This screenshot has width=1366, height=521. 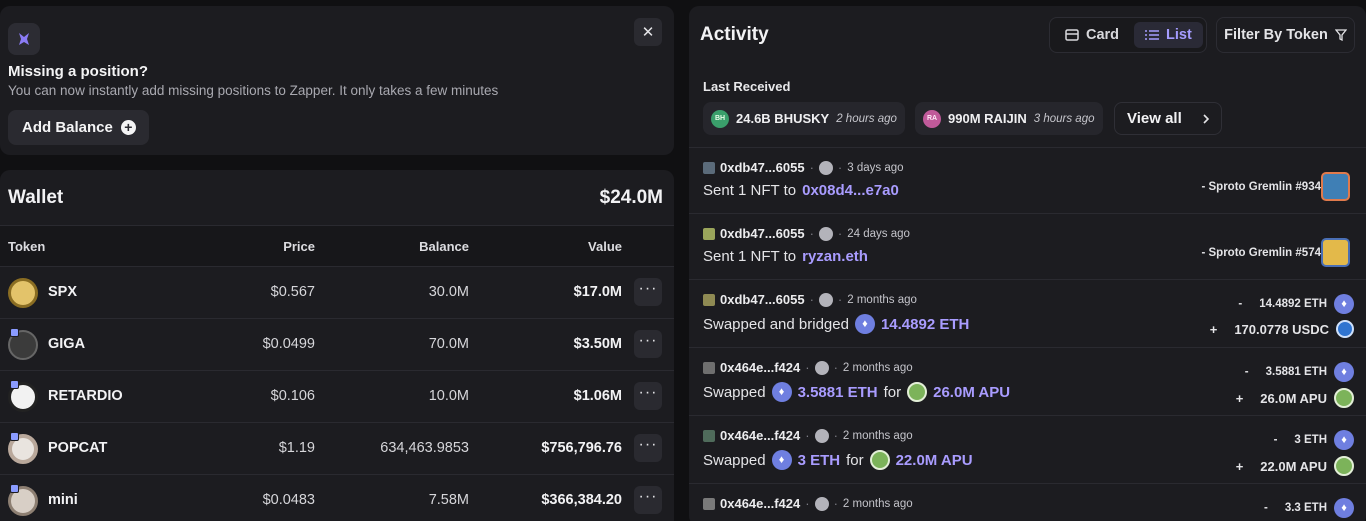 I want to click on filter-by-token-button: Filter By Token, so click(x=1285, y=35).